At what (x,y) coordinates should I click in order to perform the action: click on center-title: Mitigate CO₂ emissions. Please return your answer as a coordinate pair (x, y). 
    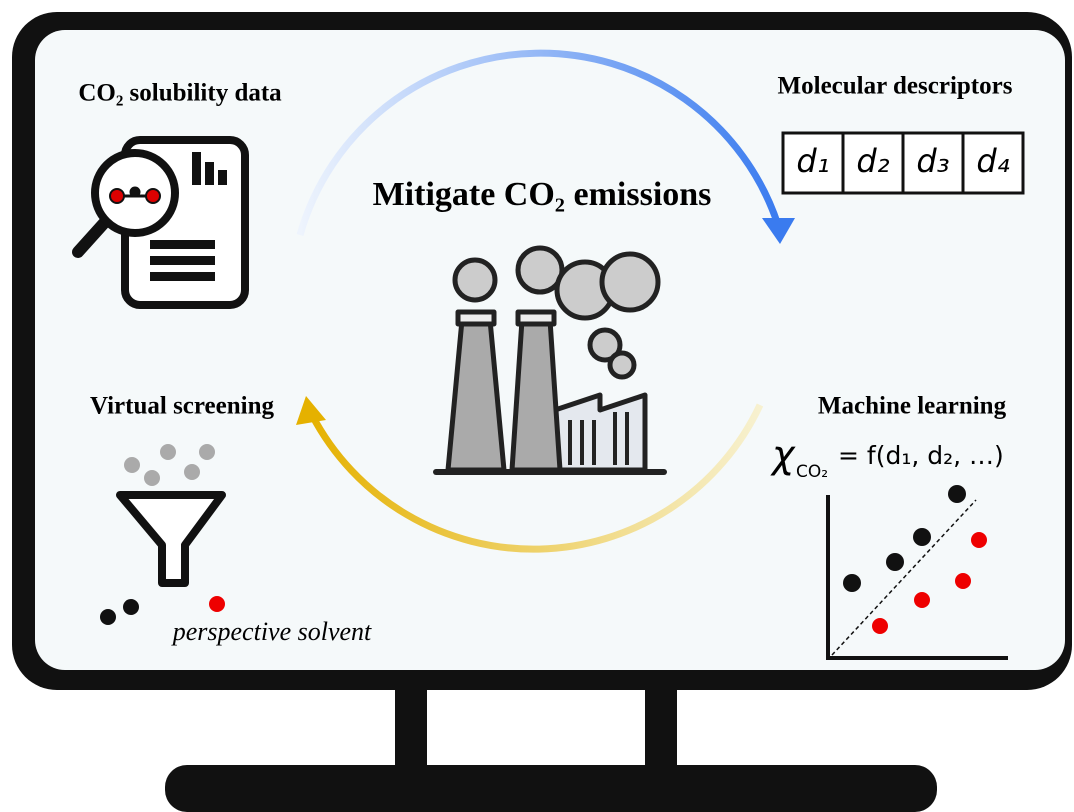
    Looking at the image, I should click on (542, 194).